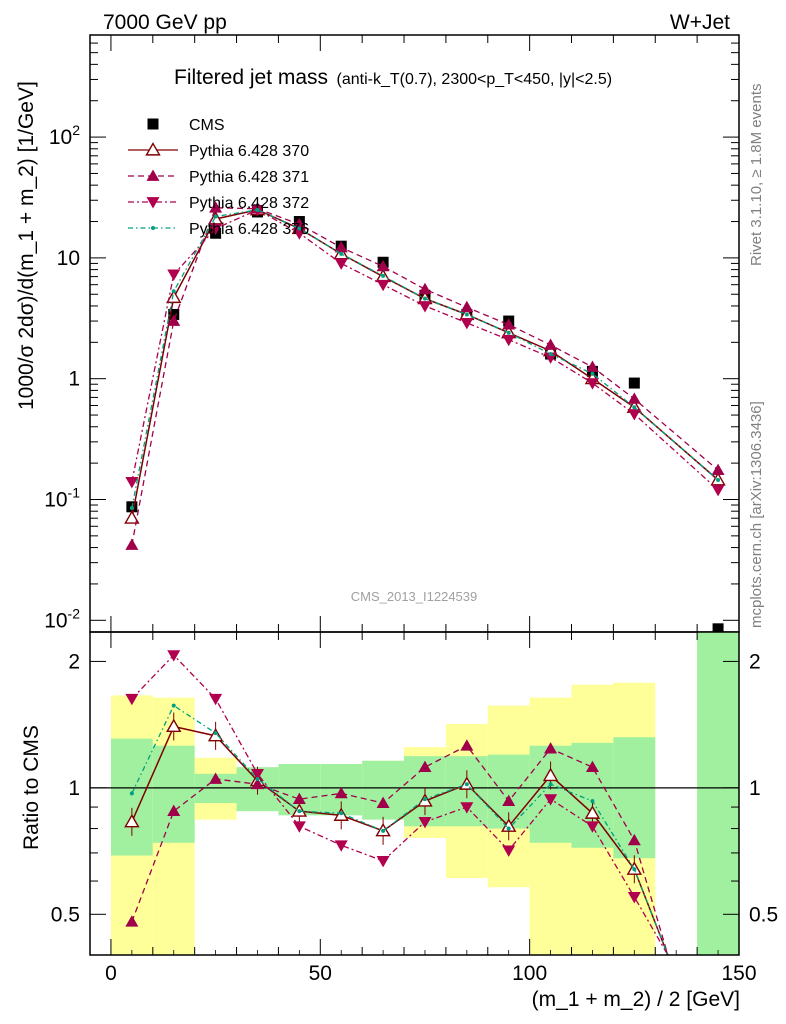 The height and width of the screenshot is (1024, 786). What do you see at coordinates (755, 661) in the screenshot?
I see `y-tick-label-right: 2` at bounding box center [755, 661].